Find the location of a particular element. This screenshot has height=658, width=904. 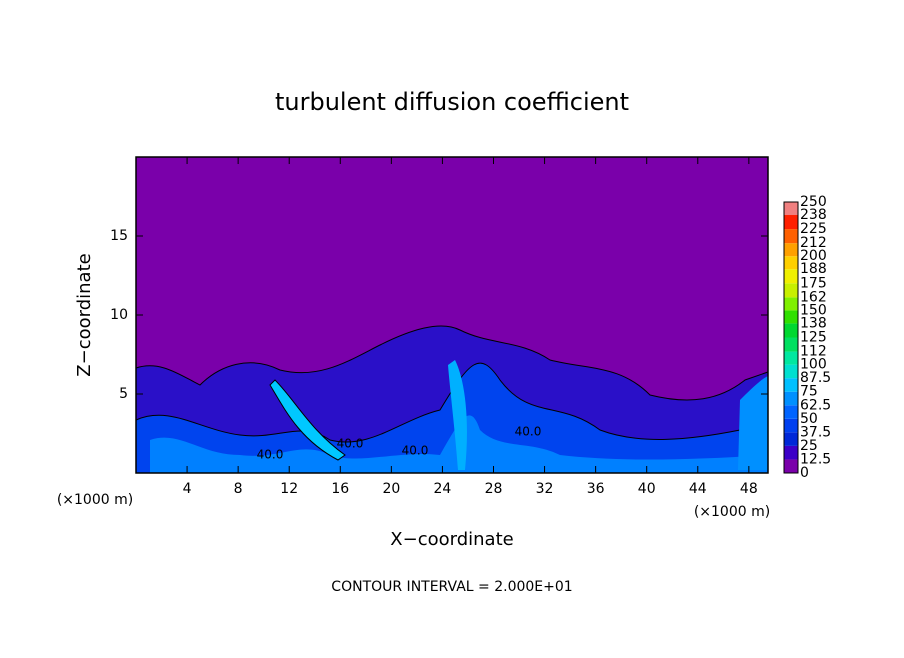

colorbar-label: 188 is located at coordinates (813, 269).